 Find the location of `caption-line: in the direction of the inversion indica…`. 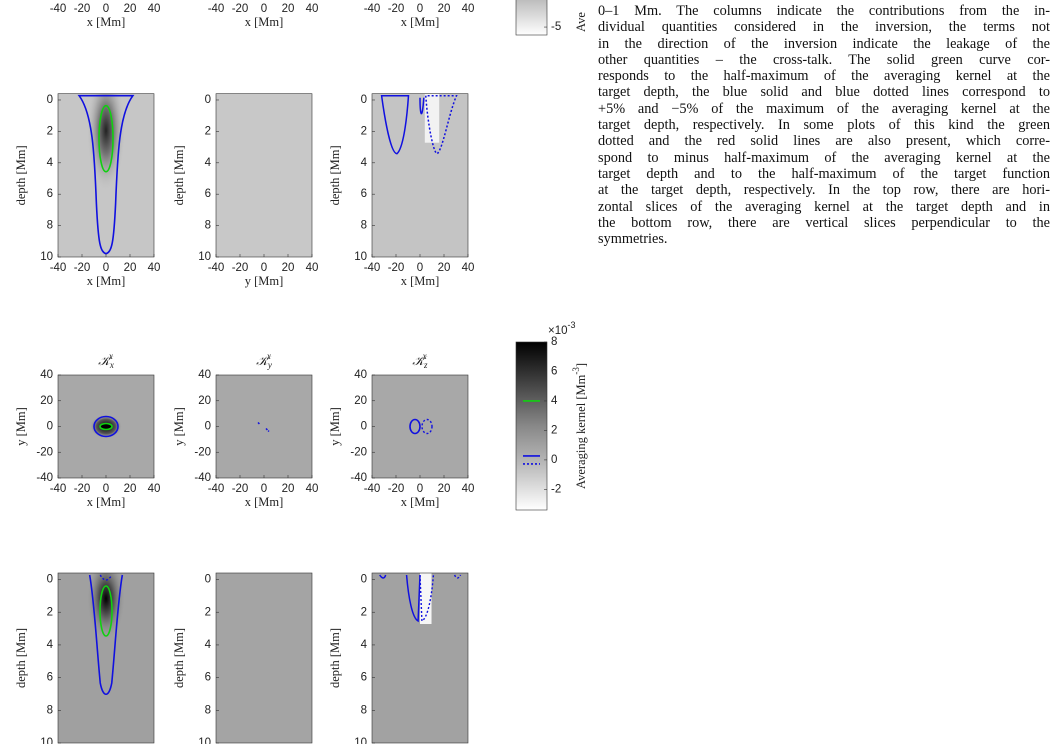

caption-line: in the direction of the inversion indica… is located at coordinates (824, 43).